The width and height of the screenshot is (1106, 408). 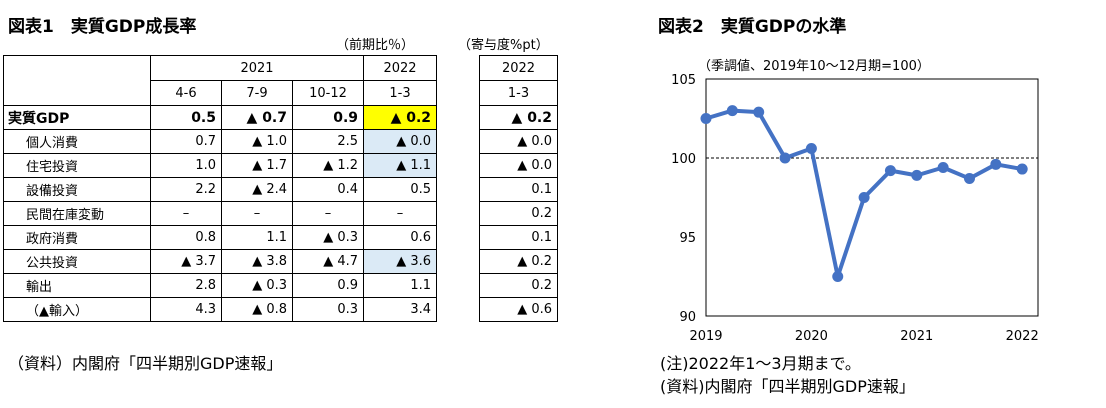 What do you see at coordinates (400, 237) in the screenshot?
I see `growth-cell: 0.6` at bounding box center [400, 237].